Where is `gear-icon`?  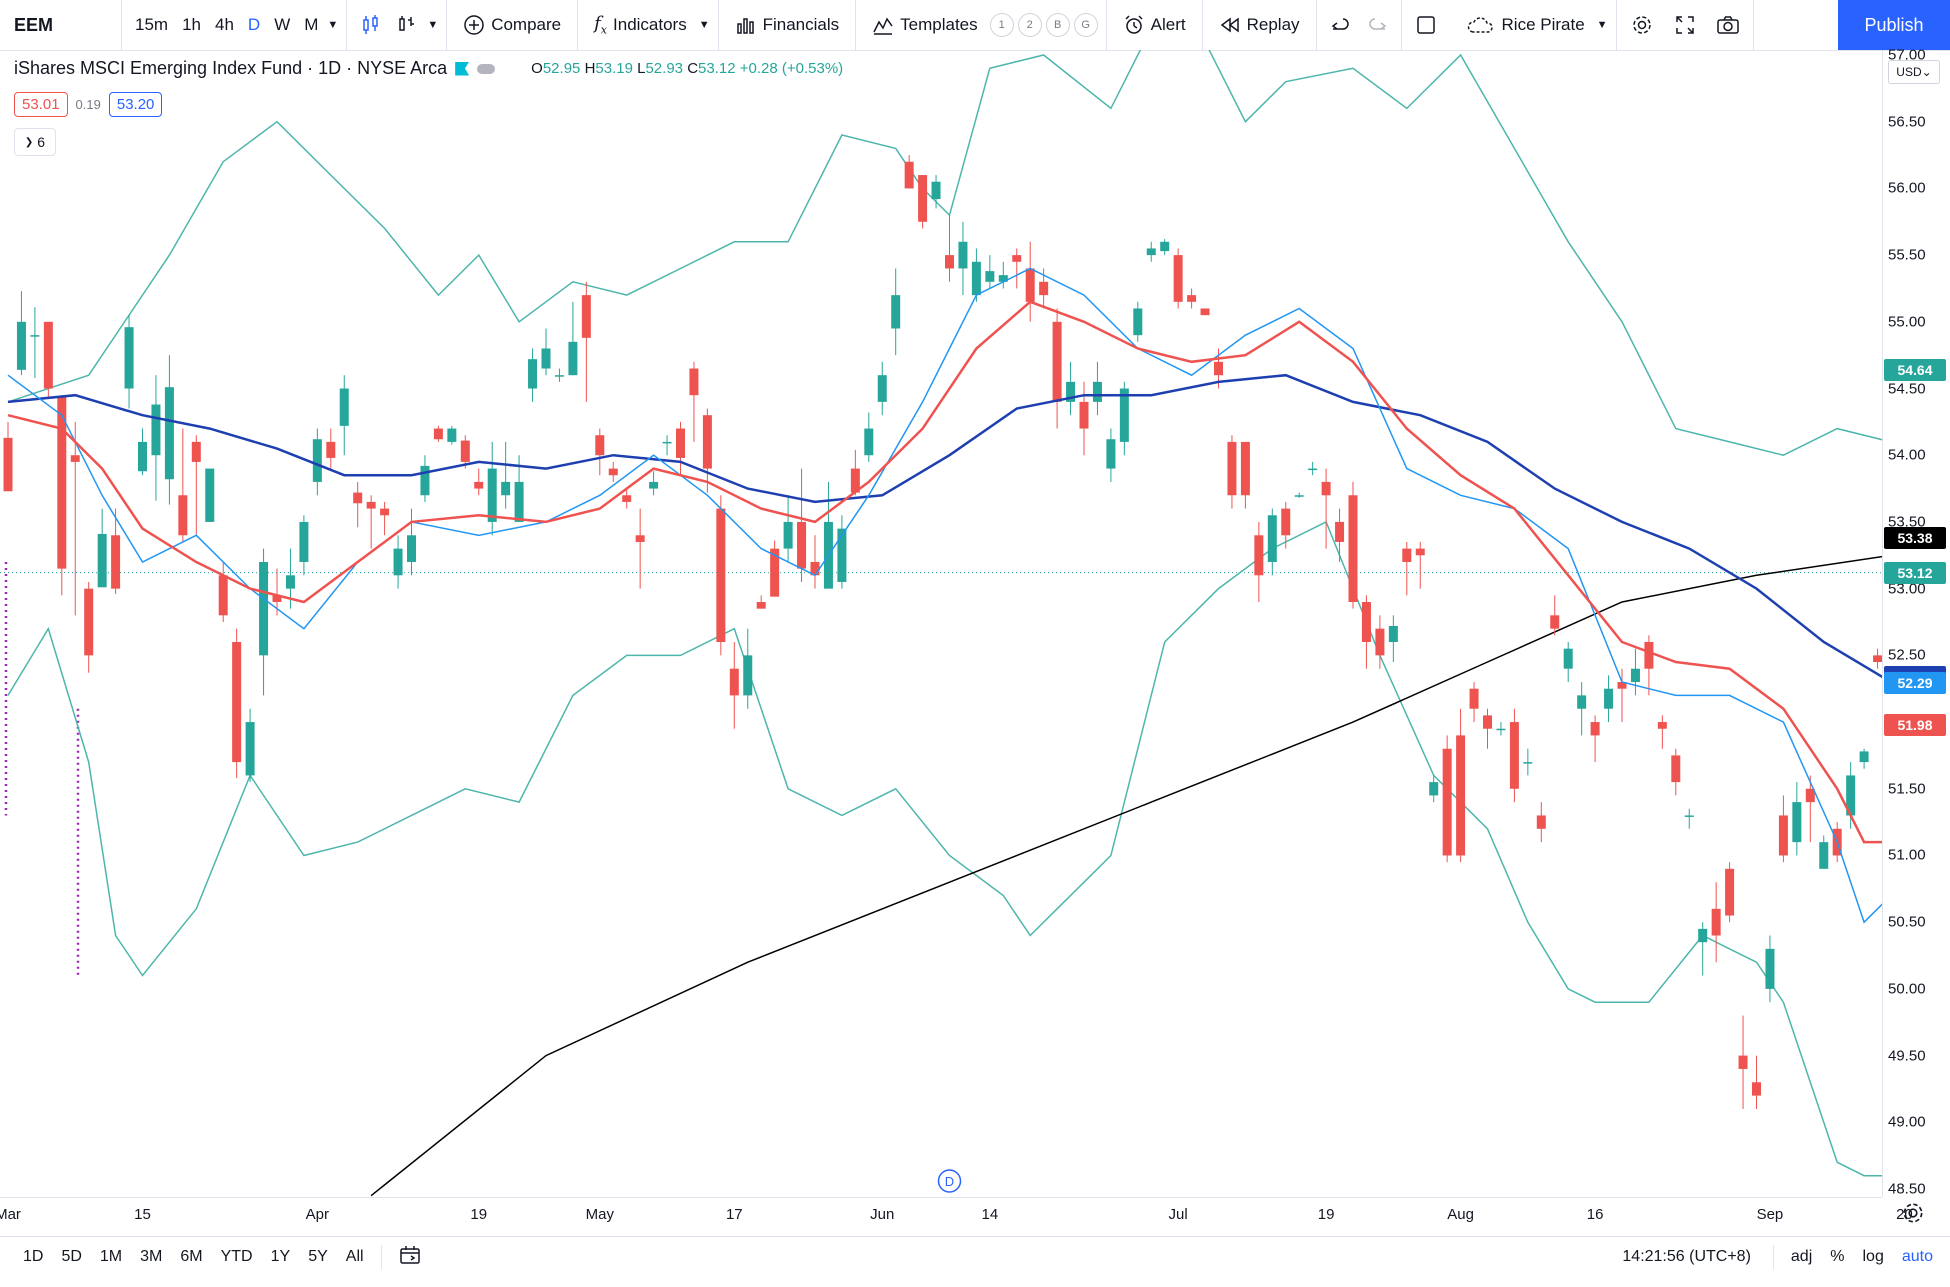
gear-icon is located at coordinates (1642, 25).